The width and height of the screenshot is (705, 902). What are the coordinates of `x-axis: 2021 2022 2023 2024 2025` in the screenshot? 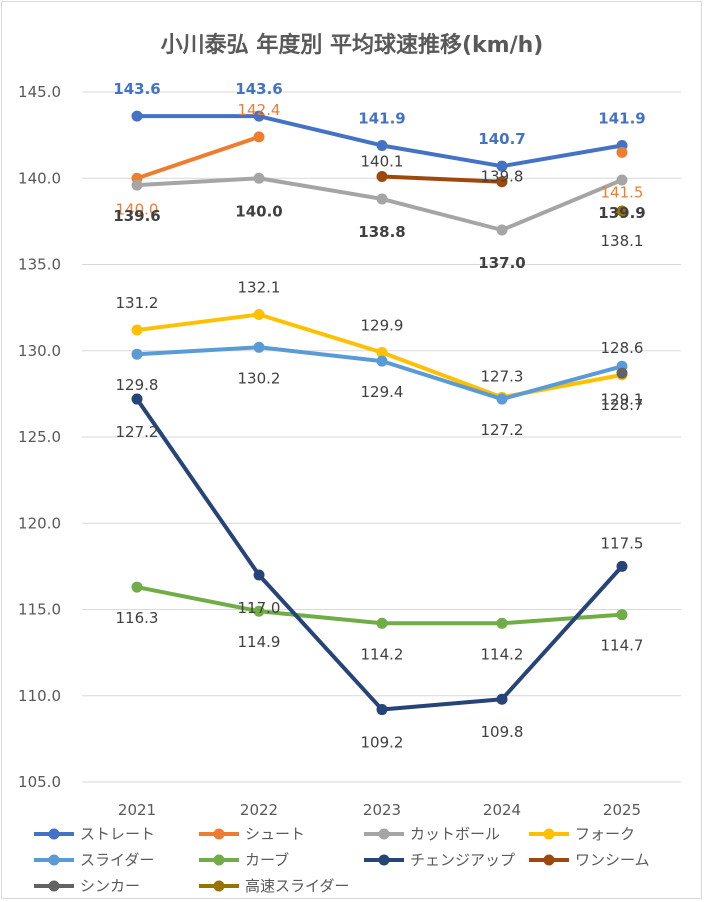 It's located at (379, 810).